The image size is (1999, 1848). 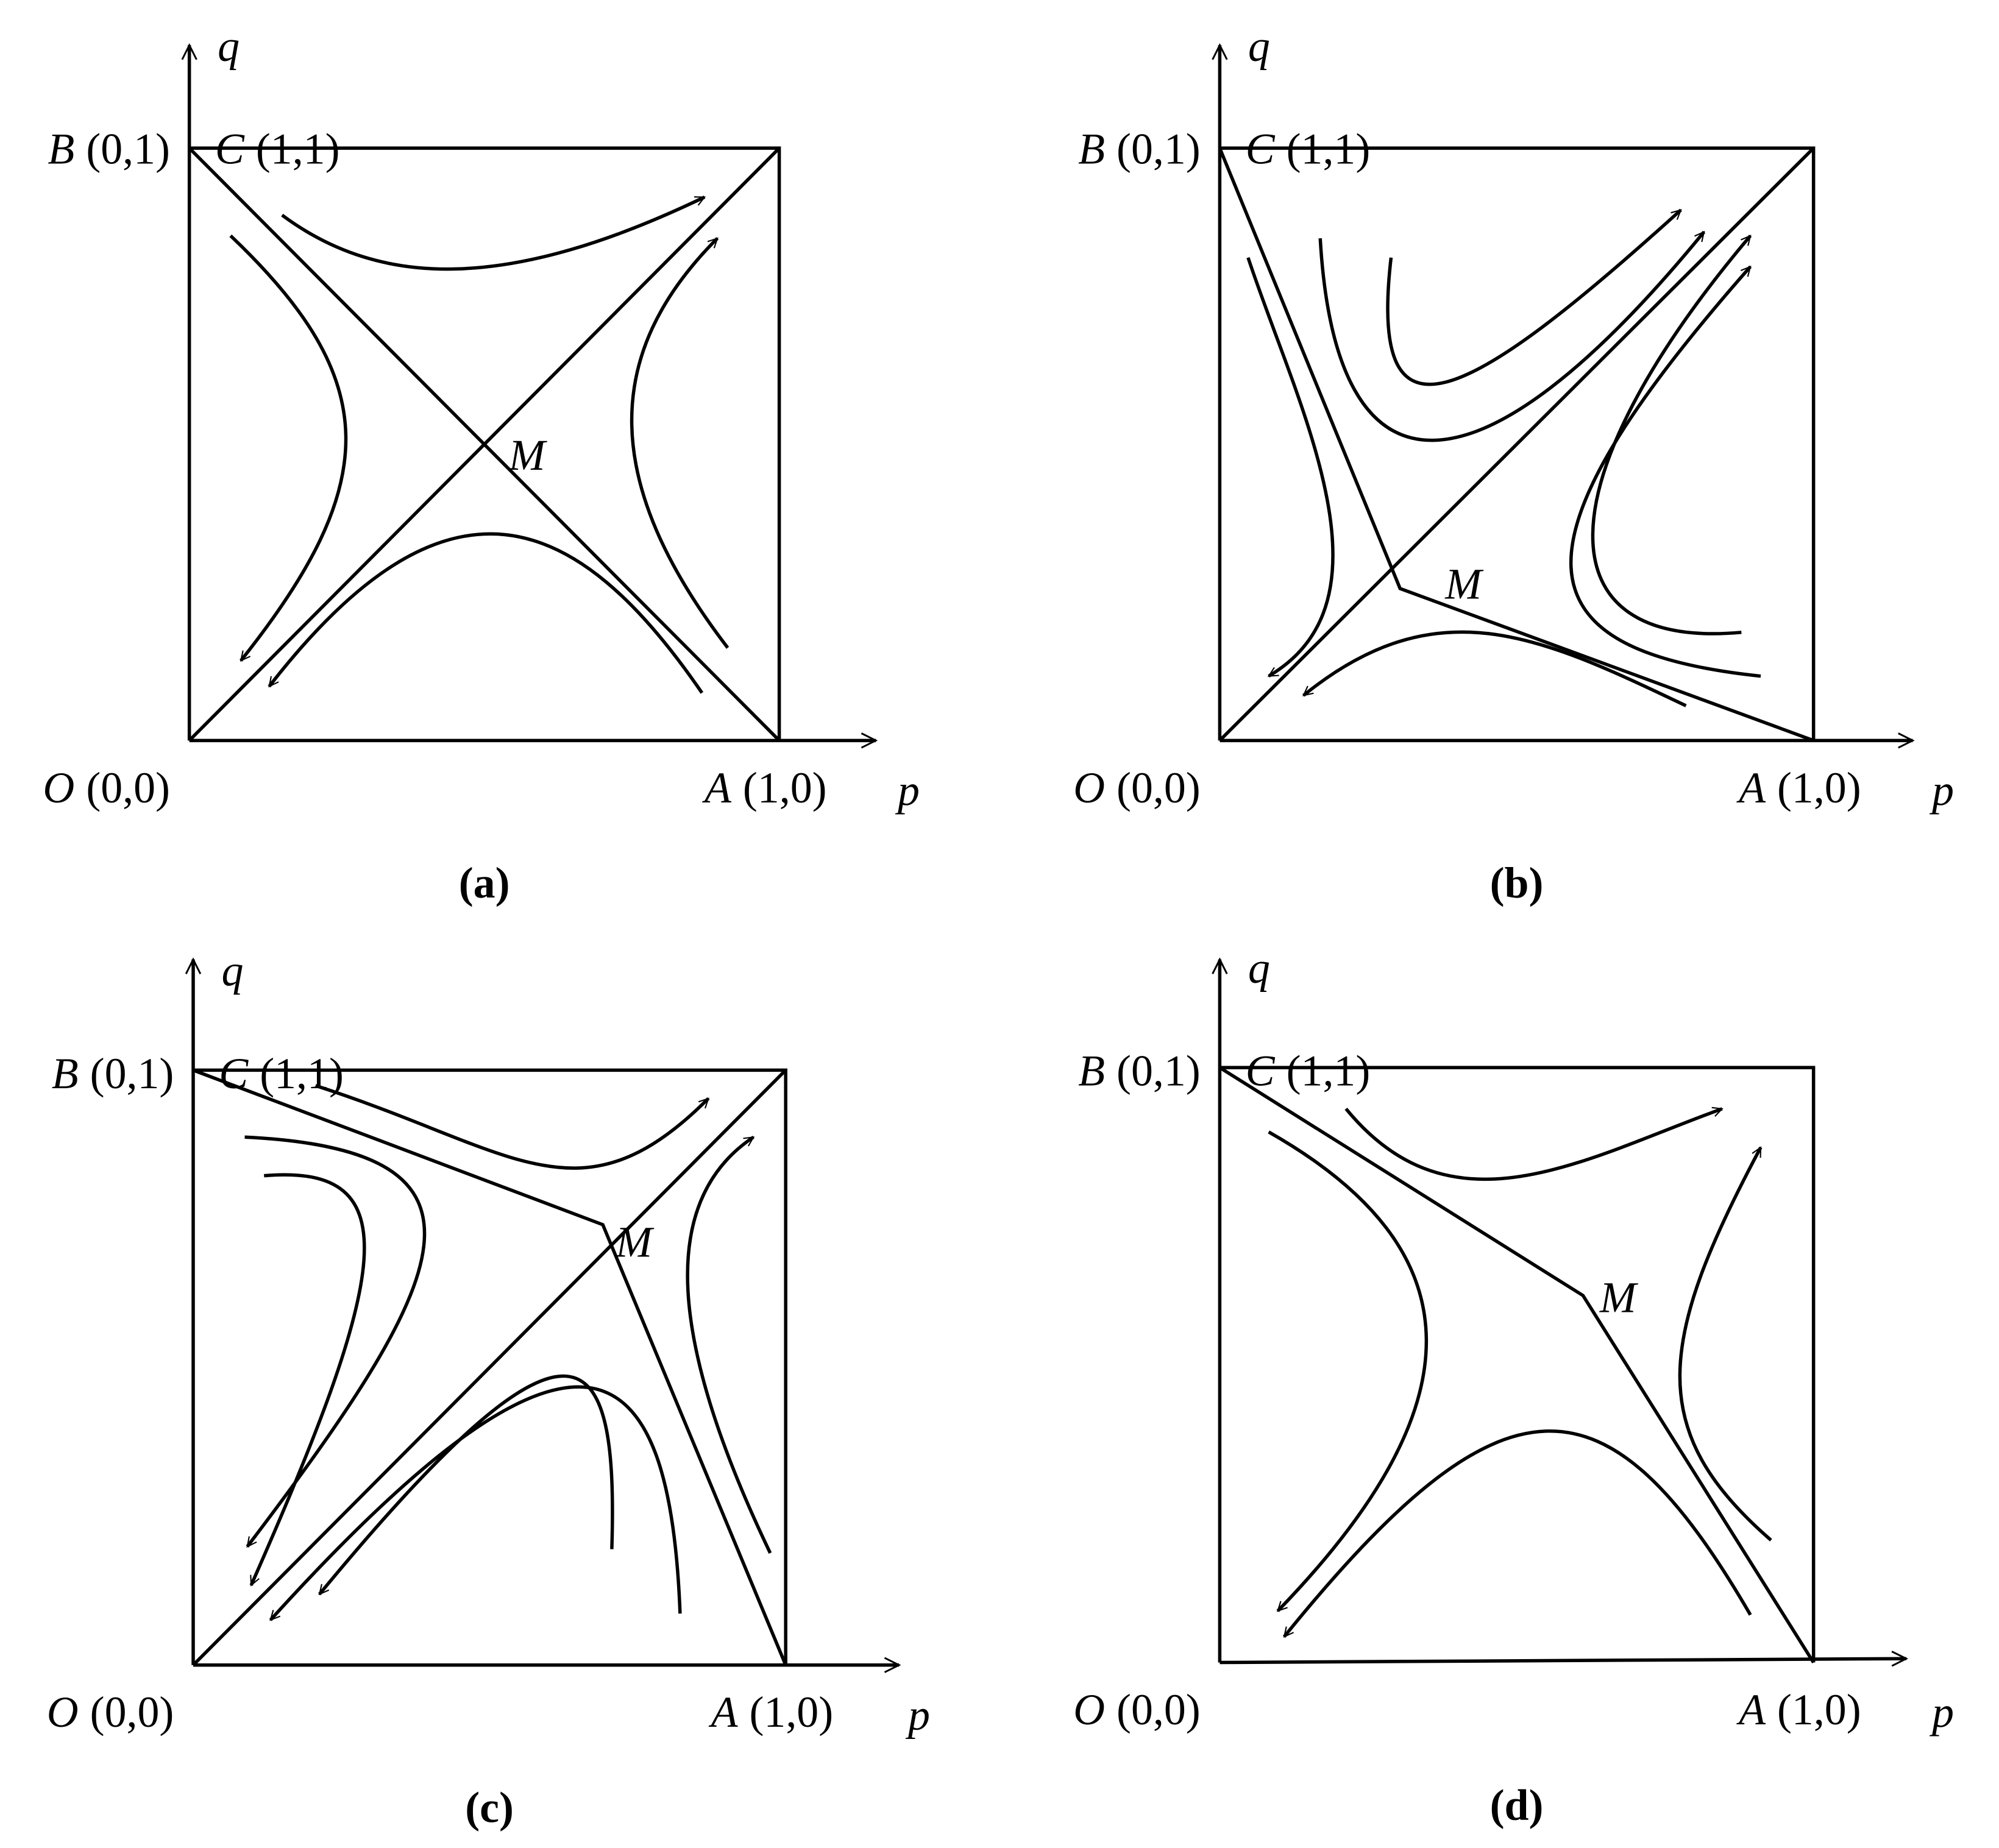 I want to click on square, so click(x=1518, y=1364).